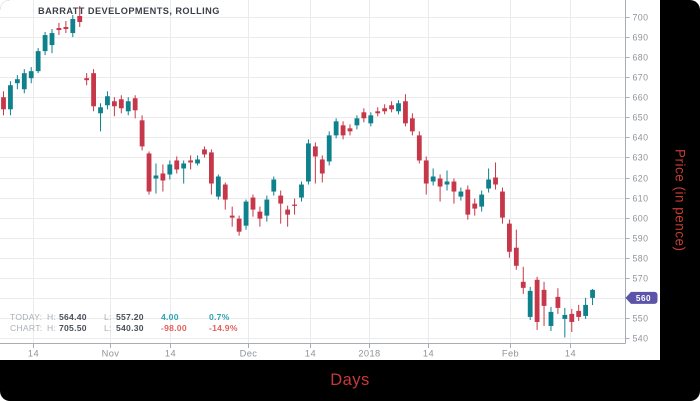 The width and height of the screenshot is (700, 401). Describe the element at coordinates (170, 317) in the screenshot. I see `today-change-value: 4.00` at that location.